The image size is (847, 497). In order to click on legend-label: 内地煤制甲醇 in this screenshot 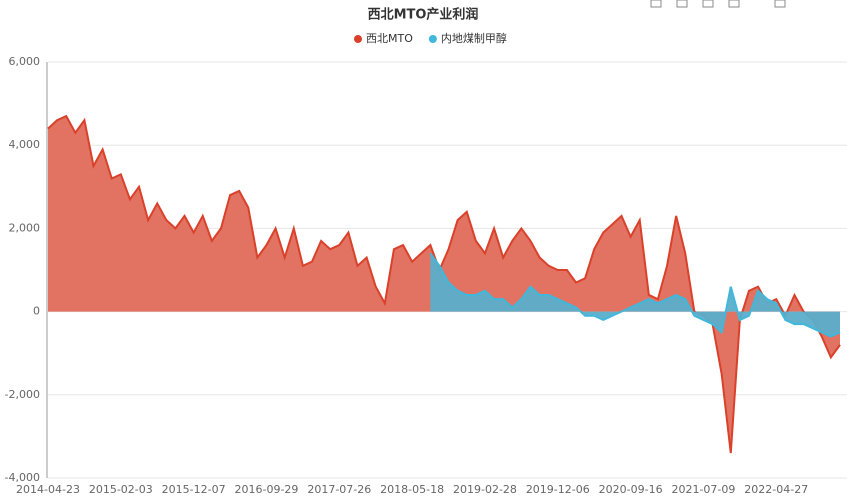, I will do `click(474, 38)`.